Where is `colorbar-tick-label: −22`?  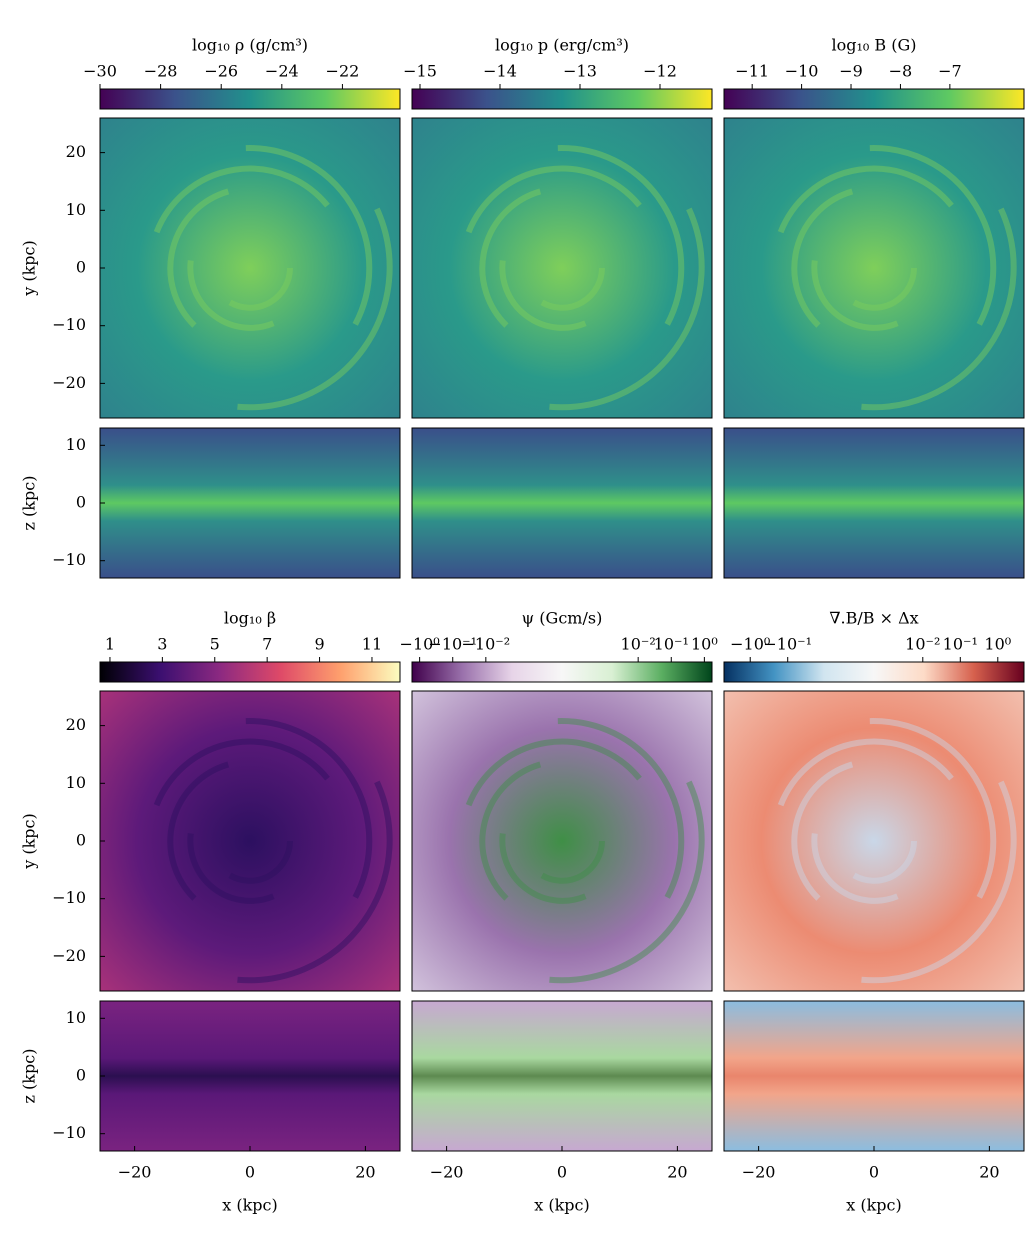
colorbar-tick-label: −22 is located at coordinates (343, 71).